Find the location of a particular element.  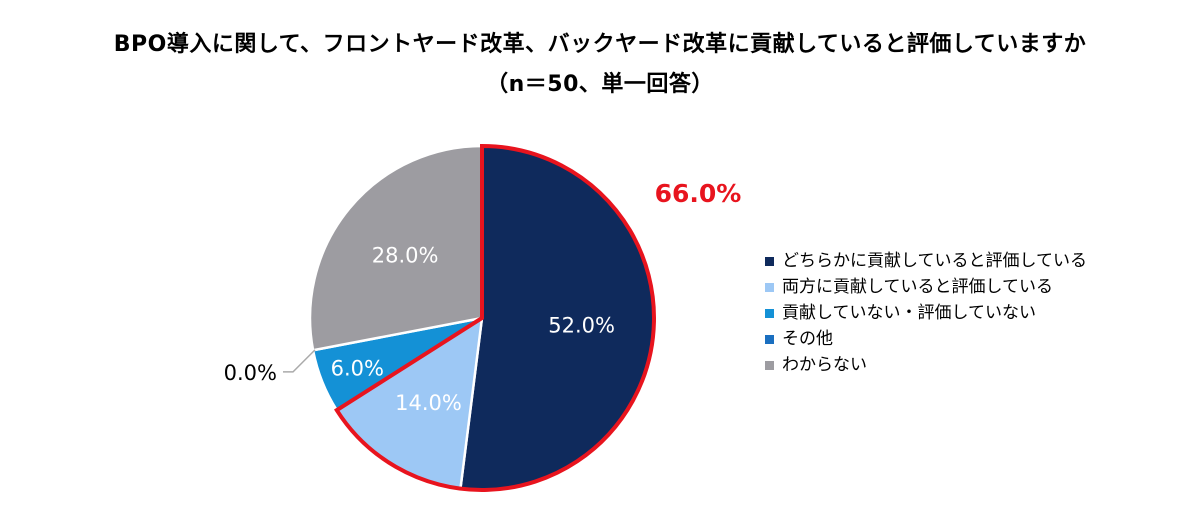

data-label-either-contribute: 52.0% is located at coordinates (581, 325).